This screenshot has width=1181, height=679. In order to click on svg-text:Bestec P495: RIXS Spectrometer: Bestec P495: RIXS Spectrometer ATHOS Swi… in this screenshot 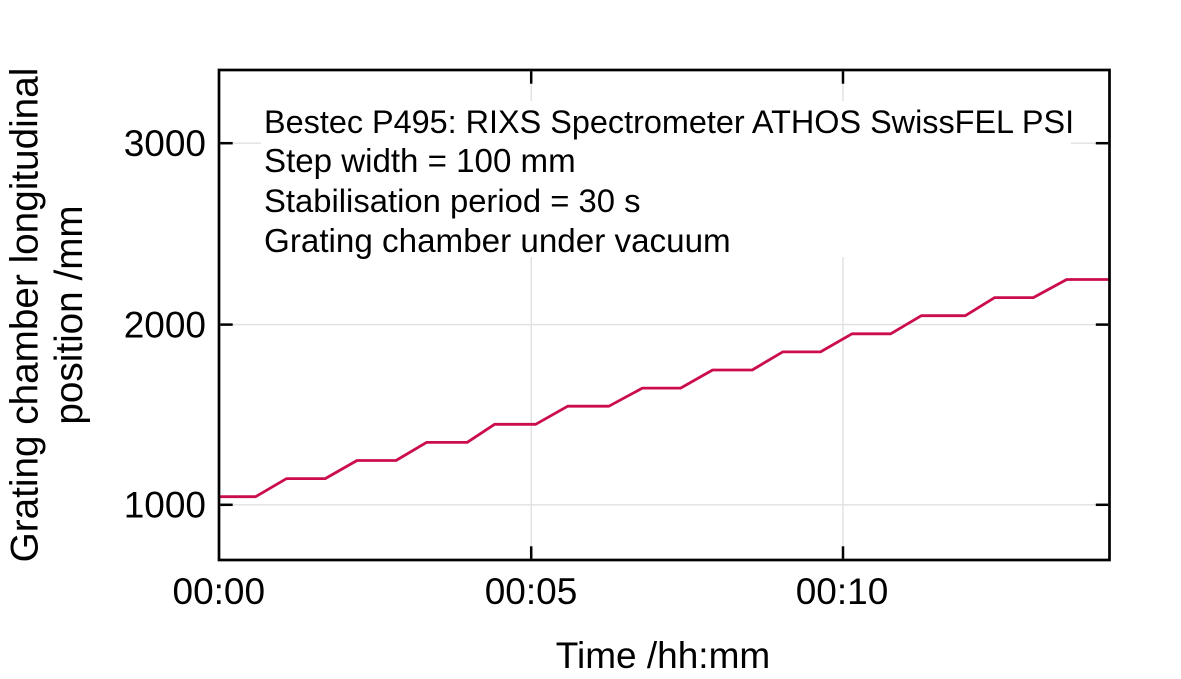, I will do `click(669, 122)`.